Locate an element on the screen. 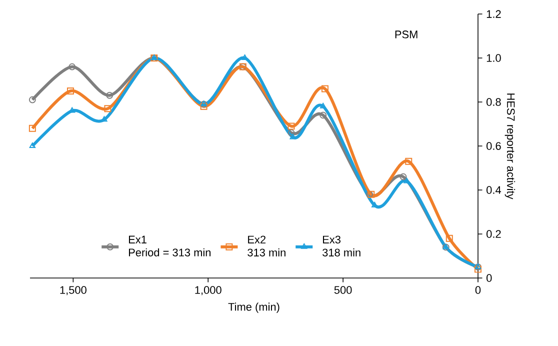 The height and width of the screenshot is (346, 558). x-tick-label: 1,500 is located at coordinates (73, 291).